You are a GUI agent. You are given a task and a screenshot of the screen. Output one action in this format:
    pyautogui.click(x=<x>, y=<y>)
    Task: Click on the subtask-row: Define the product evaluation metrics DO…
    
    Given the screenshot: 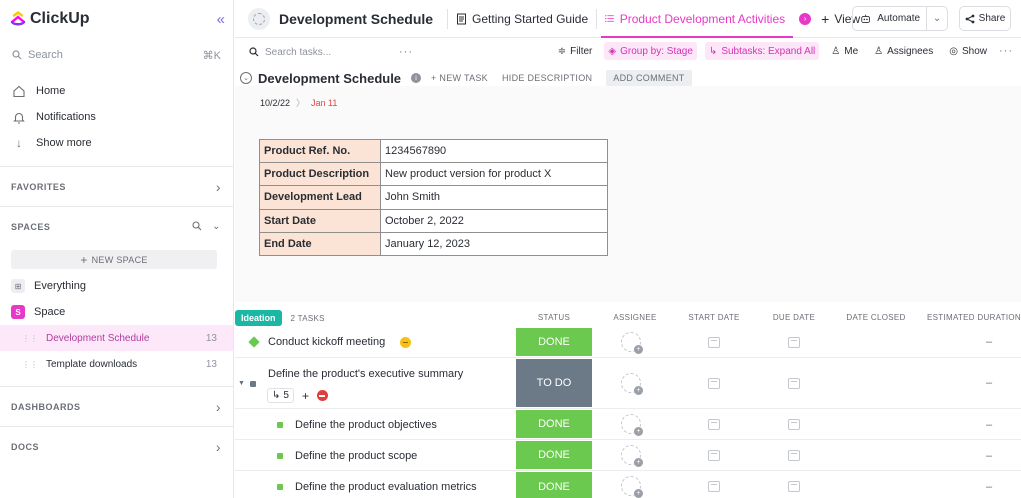 What is the action you would take?
    pyautogui.click(x=628, y=484)
    